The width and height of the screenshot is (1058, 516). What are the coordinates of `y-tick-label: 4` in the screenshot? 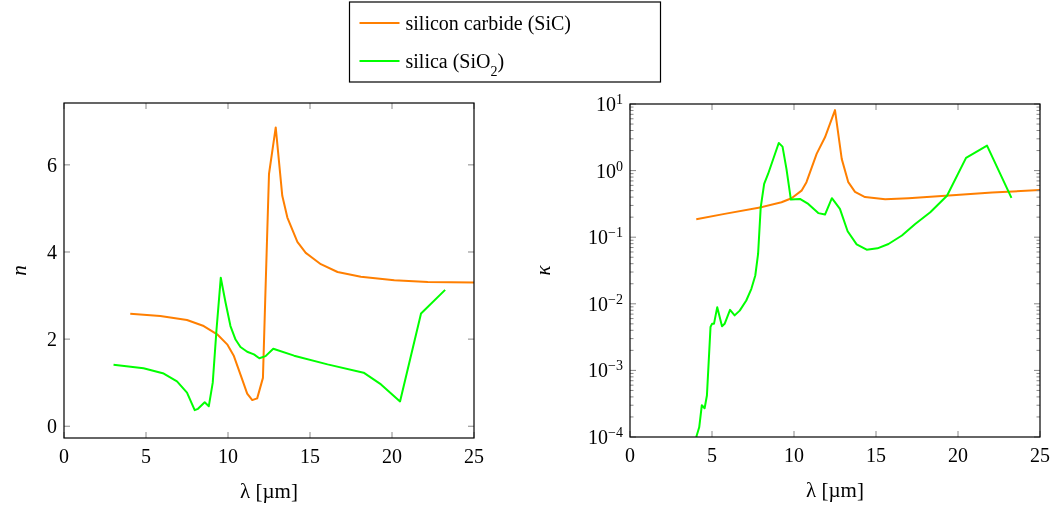 It's located at (52, 251).